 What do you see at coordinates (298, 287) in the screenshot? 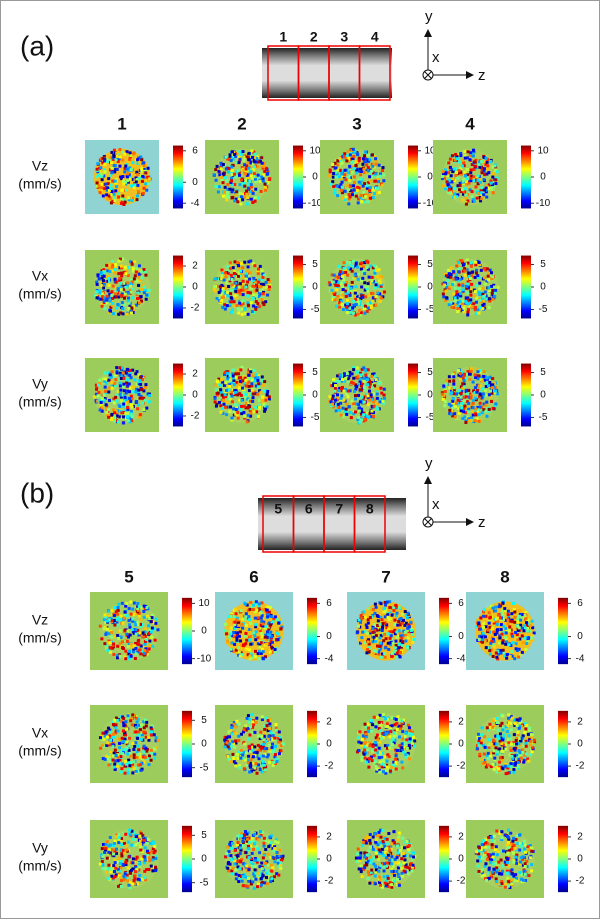
I see `colorbar` at bounding box center [298, 287].